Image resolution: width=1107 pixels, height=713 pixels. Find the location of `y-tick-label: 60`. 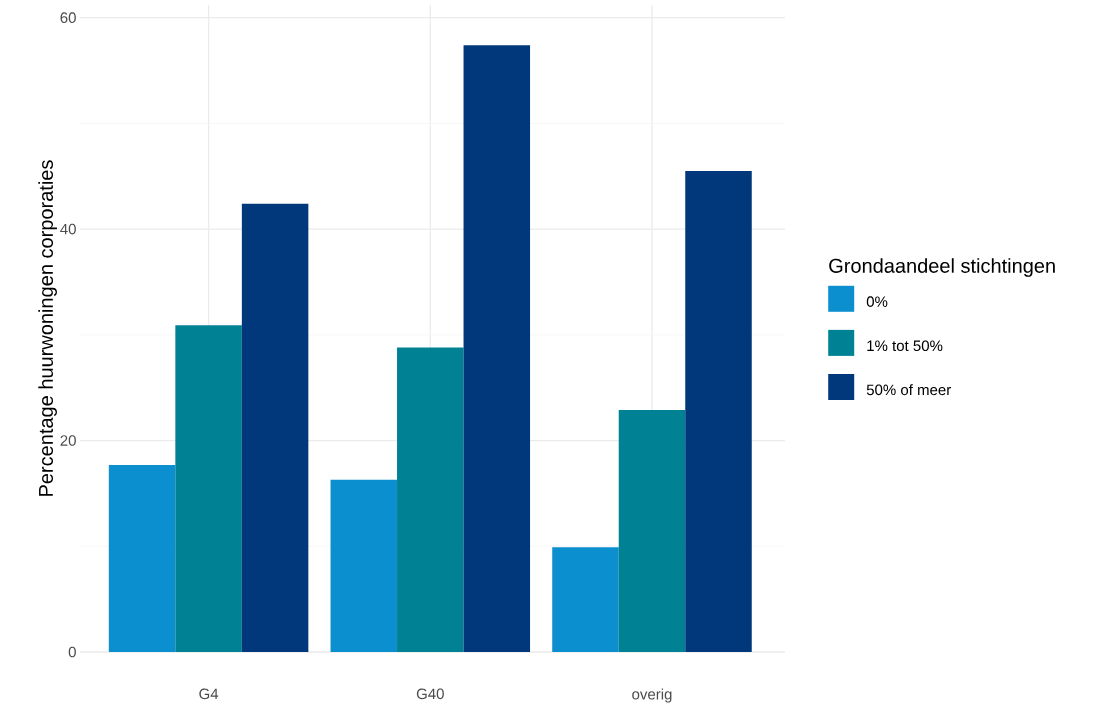

y-tick-label: 60 is located at coordinates (68, 17).